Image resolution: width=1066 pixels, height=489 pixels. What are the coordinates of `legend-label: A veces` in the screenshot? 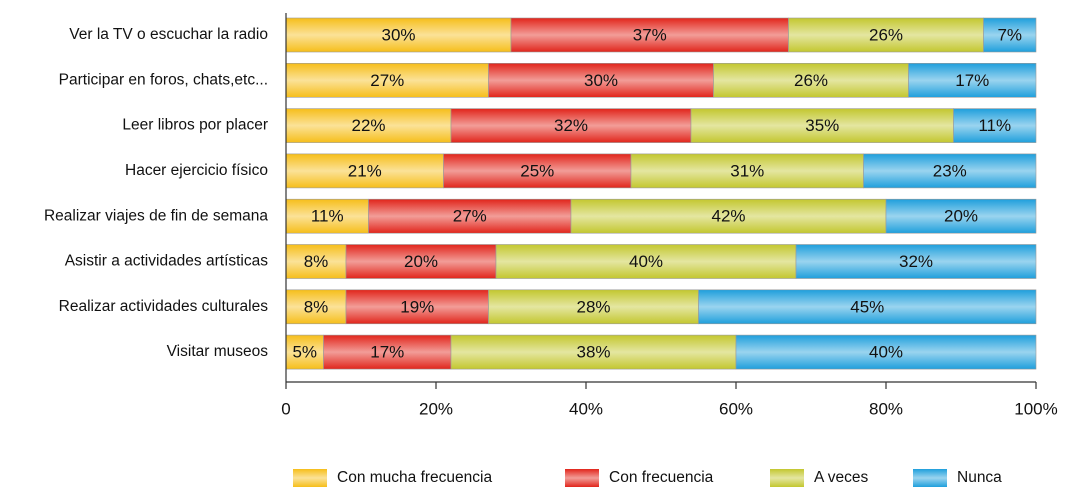 It's located at (841, 477).